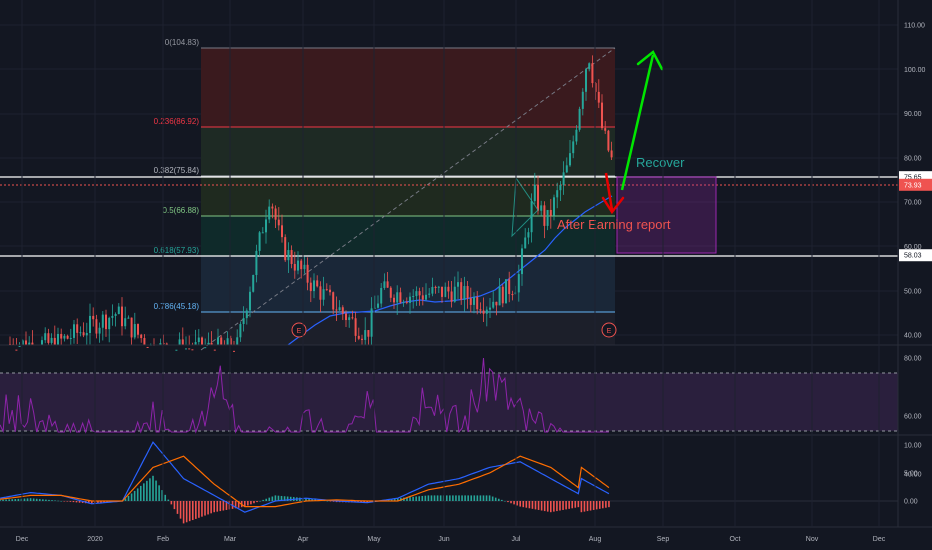  What do you see at coordinates (299, 330) in the screenshot?
I see `earnings-marker-1: E` at bounding box center [299, 330].